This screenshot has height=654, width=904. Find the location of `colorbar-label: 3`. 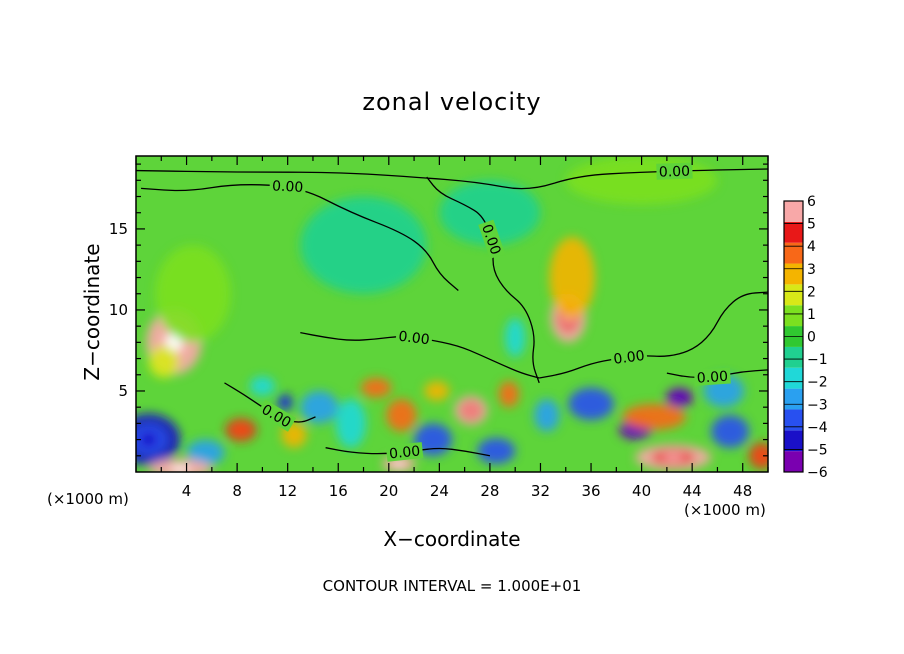

colorbar-label: 3 is located at coordinates (811, 270).